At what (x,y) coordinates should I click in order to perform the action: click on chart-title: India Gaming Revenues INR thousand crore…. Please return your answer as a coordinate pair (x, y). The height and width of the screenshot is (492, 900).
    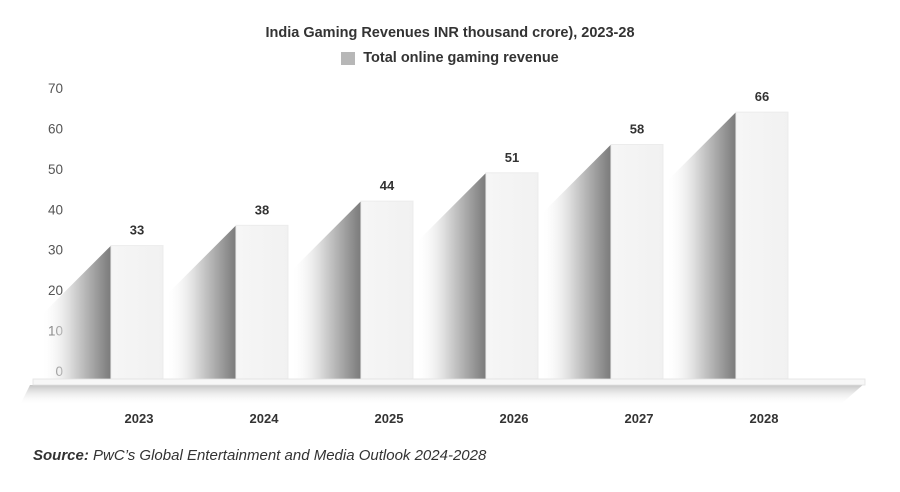
    Looking at the image, I should click on (450, 33).